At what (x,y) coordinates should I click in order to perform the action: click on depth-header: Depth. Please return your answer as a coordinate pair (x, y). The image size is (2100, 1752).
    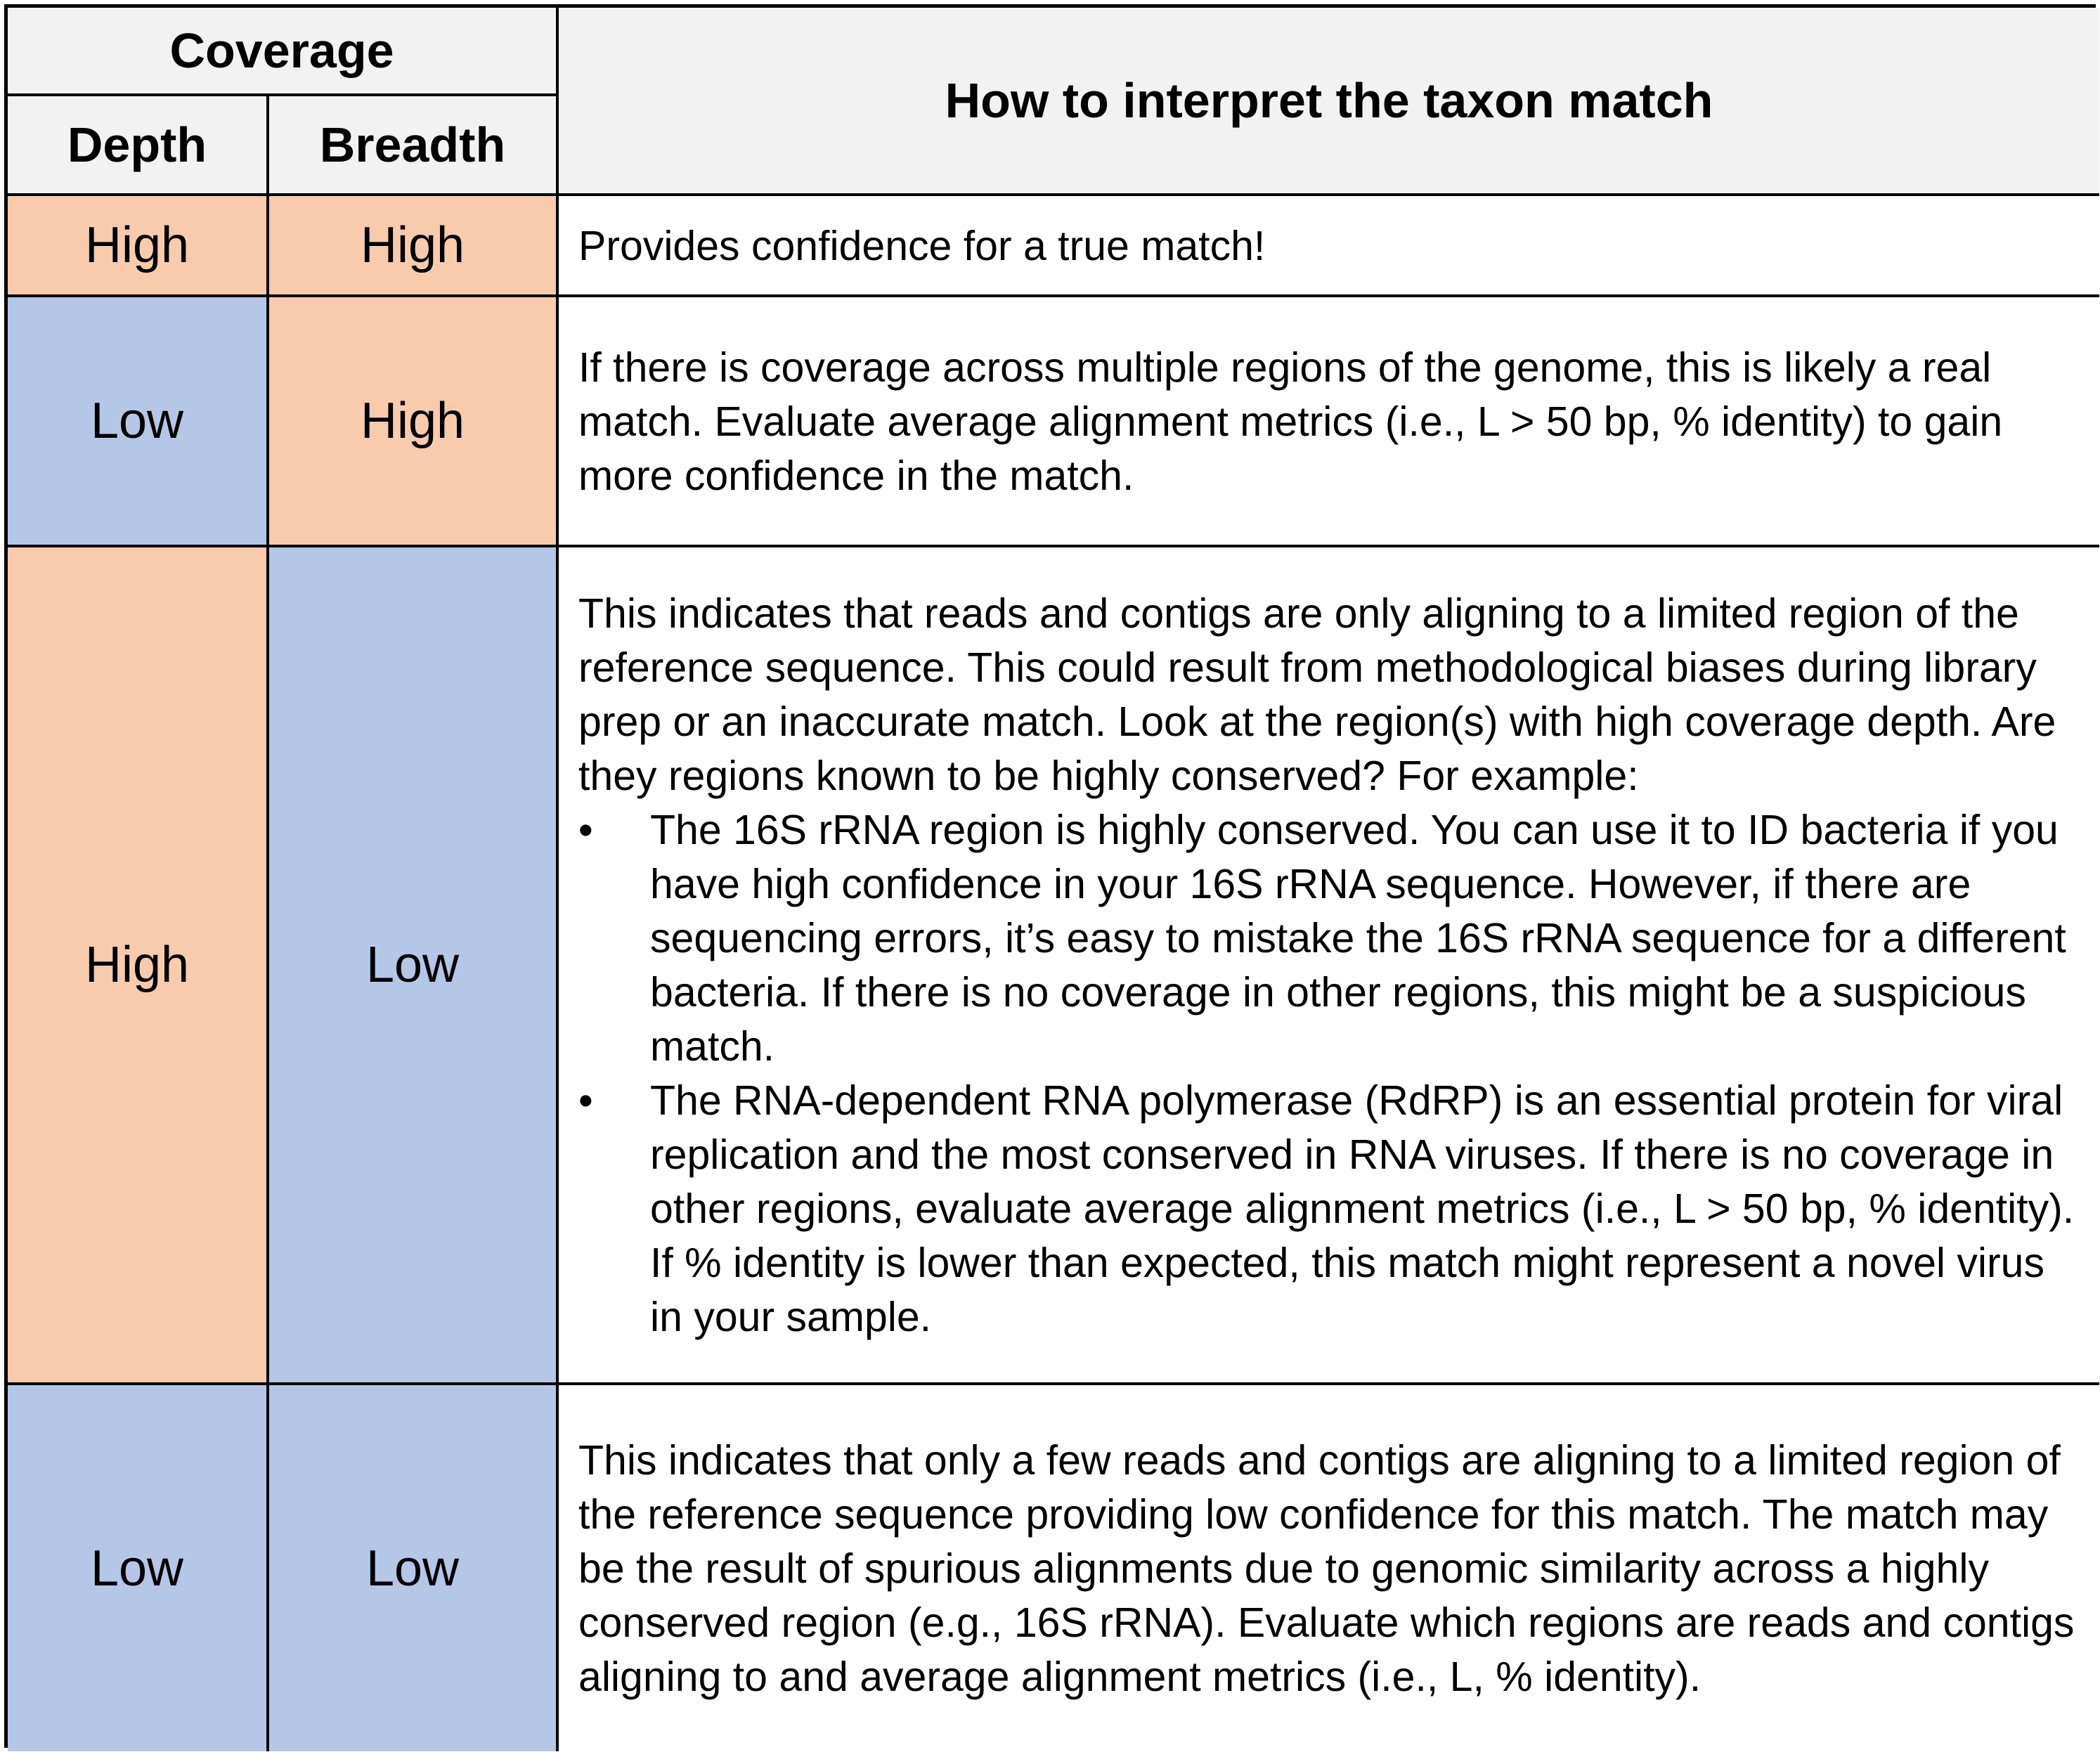
    Looking at the image, I should click on (138, 146).